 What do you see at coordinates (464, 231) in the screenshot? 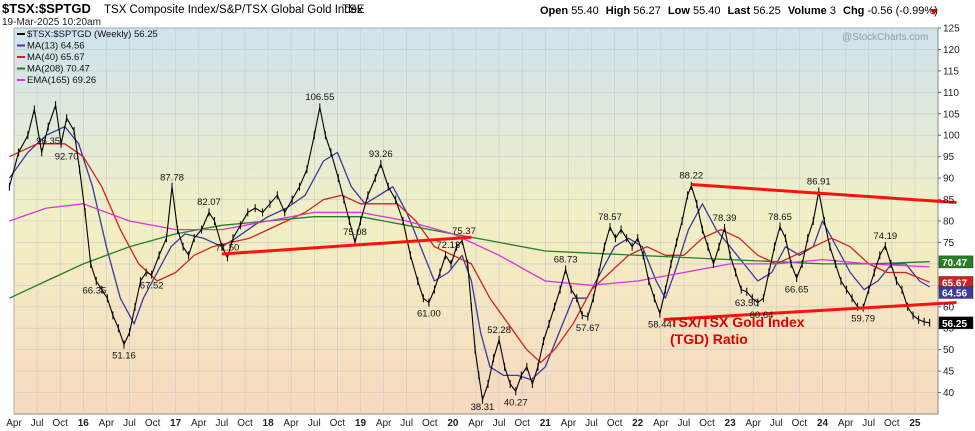
I see `data-label: 75.37` at bounding box center [464, 231].